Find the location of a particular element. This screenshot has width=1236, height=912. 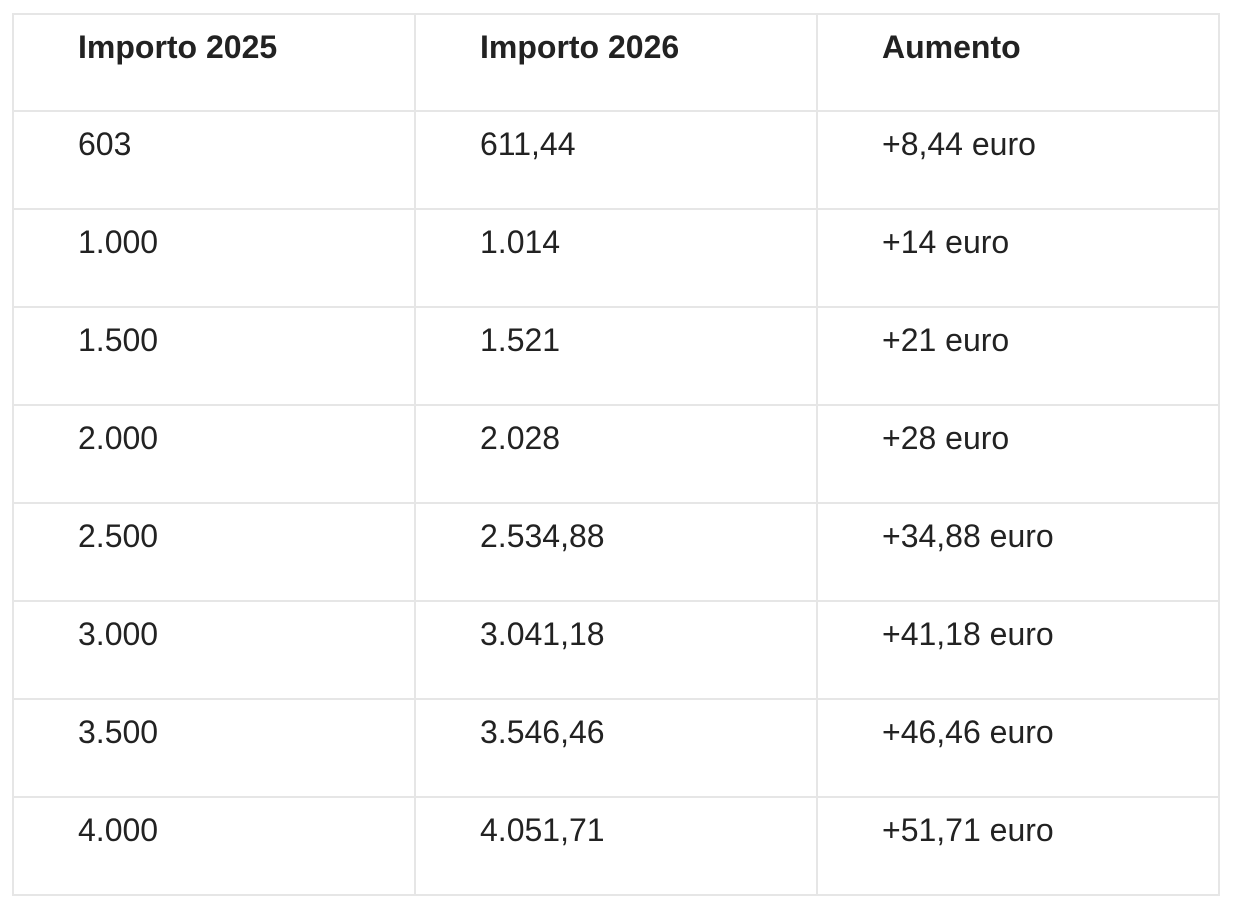

table-cell: 1.014 is located at coordinates (616, 258).